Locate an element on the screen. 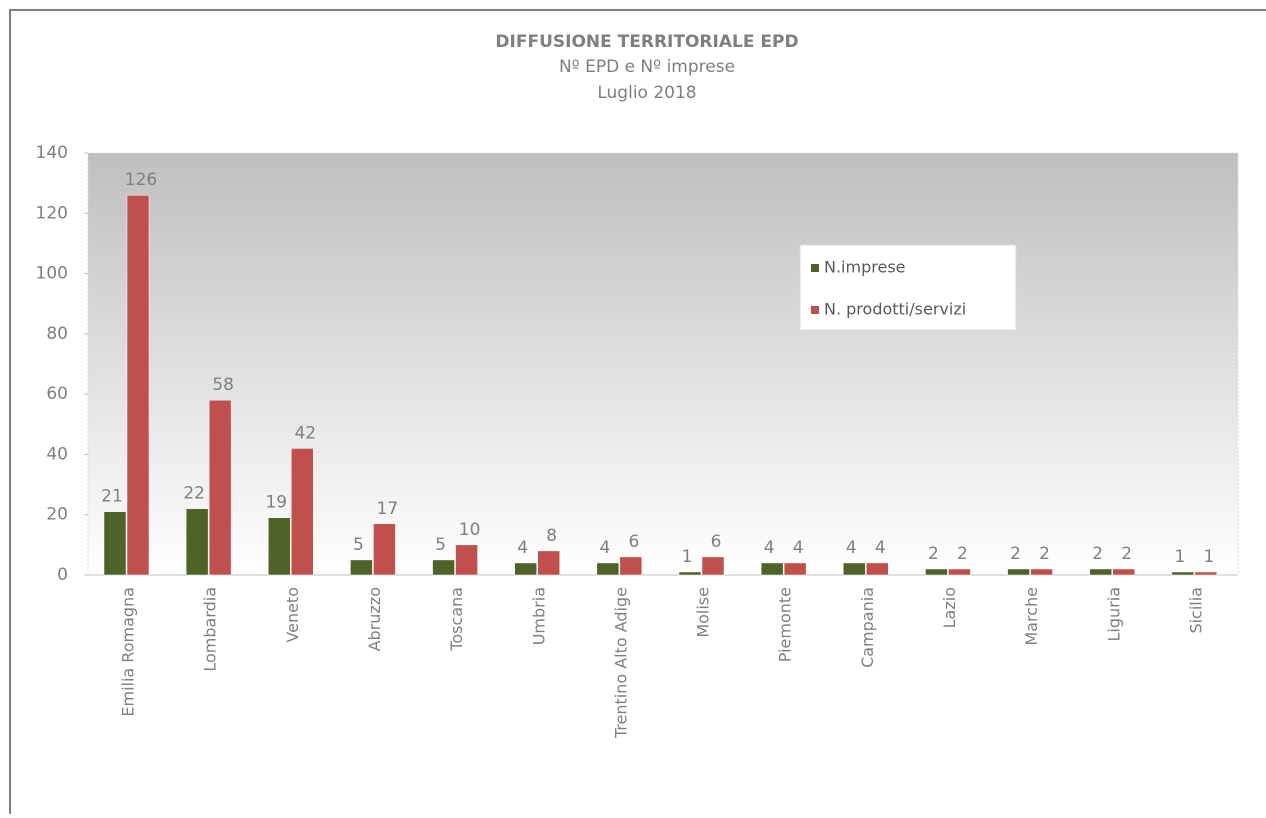 The height and width of the screenshot is (818, 1266). y-tick-label: 0 is located at coordinates (62, 575).